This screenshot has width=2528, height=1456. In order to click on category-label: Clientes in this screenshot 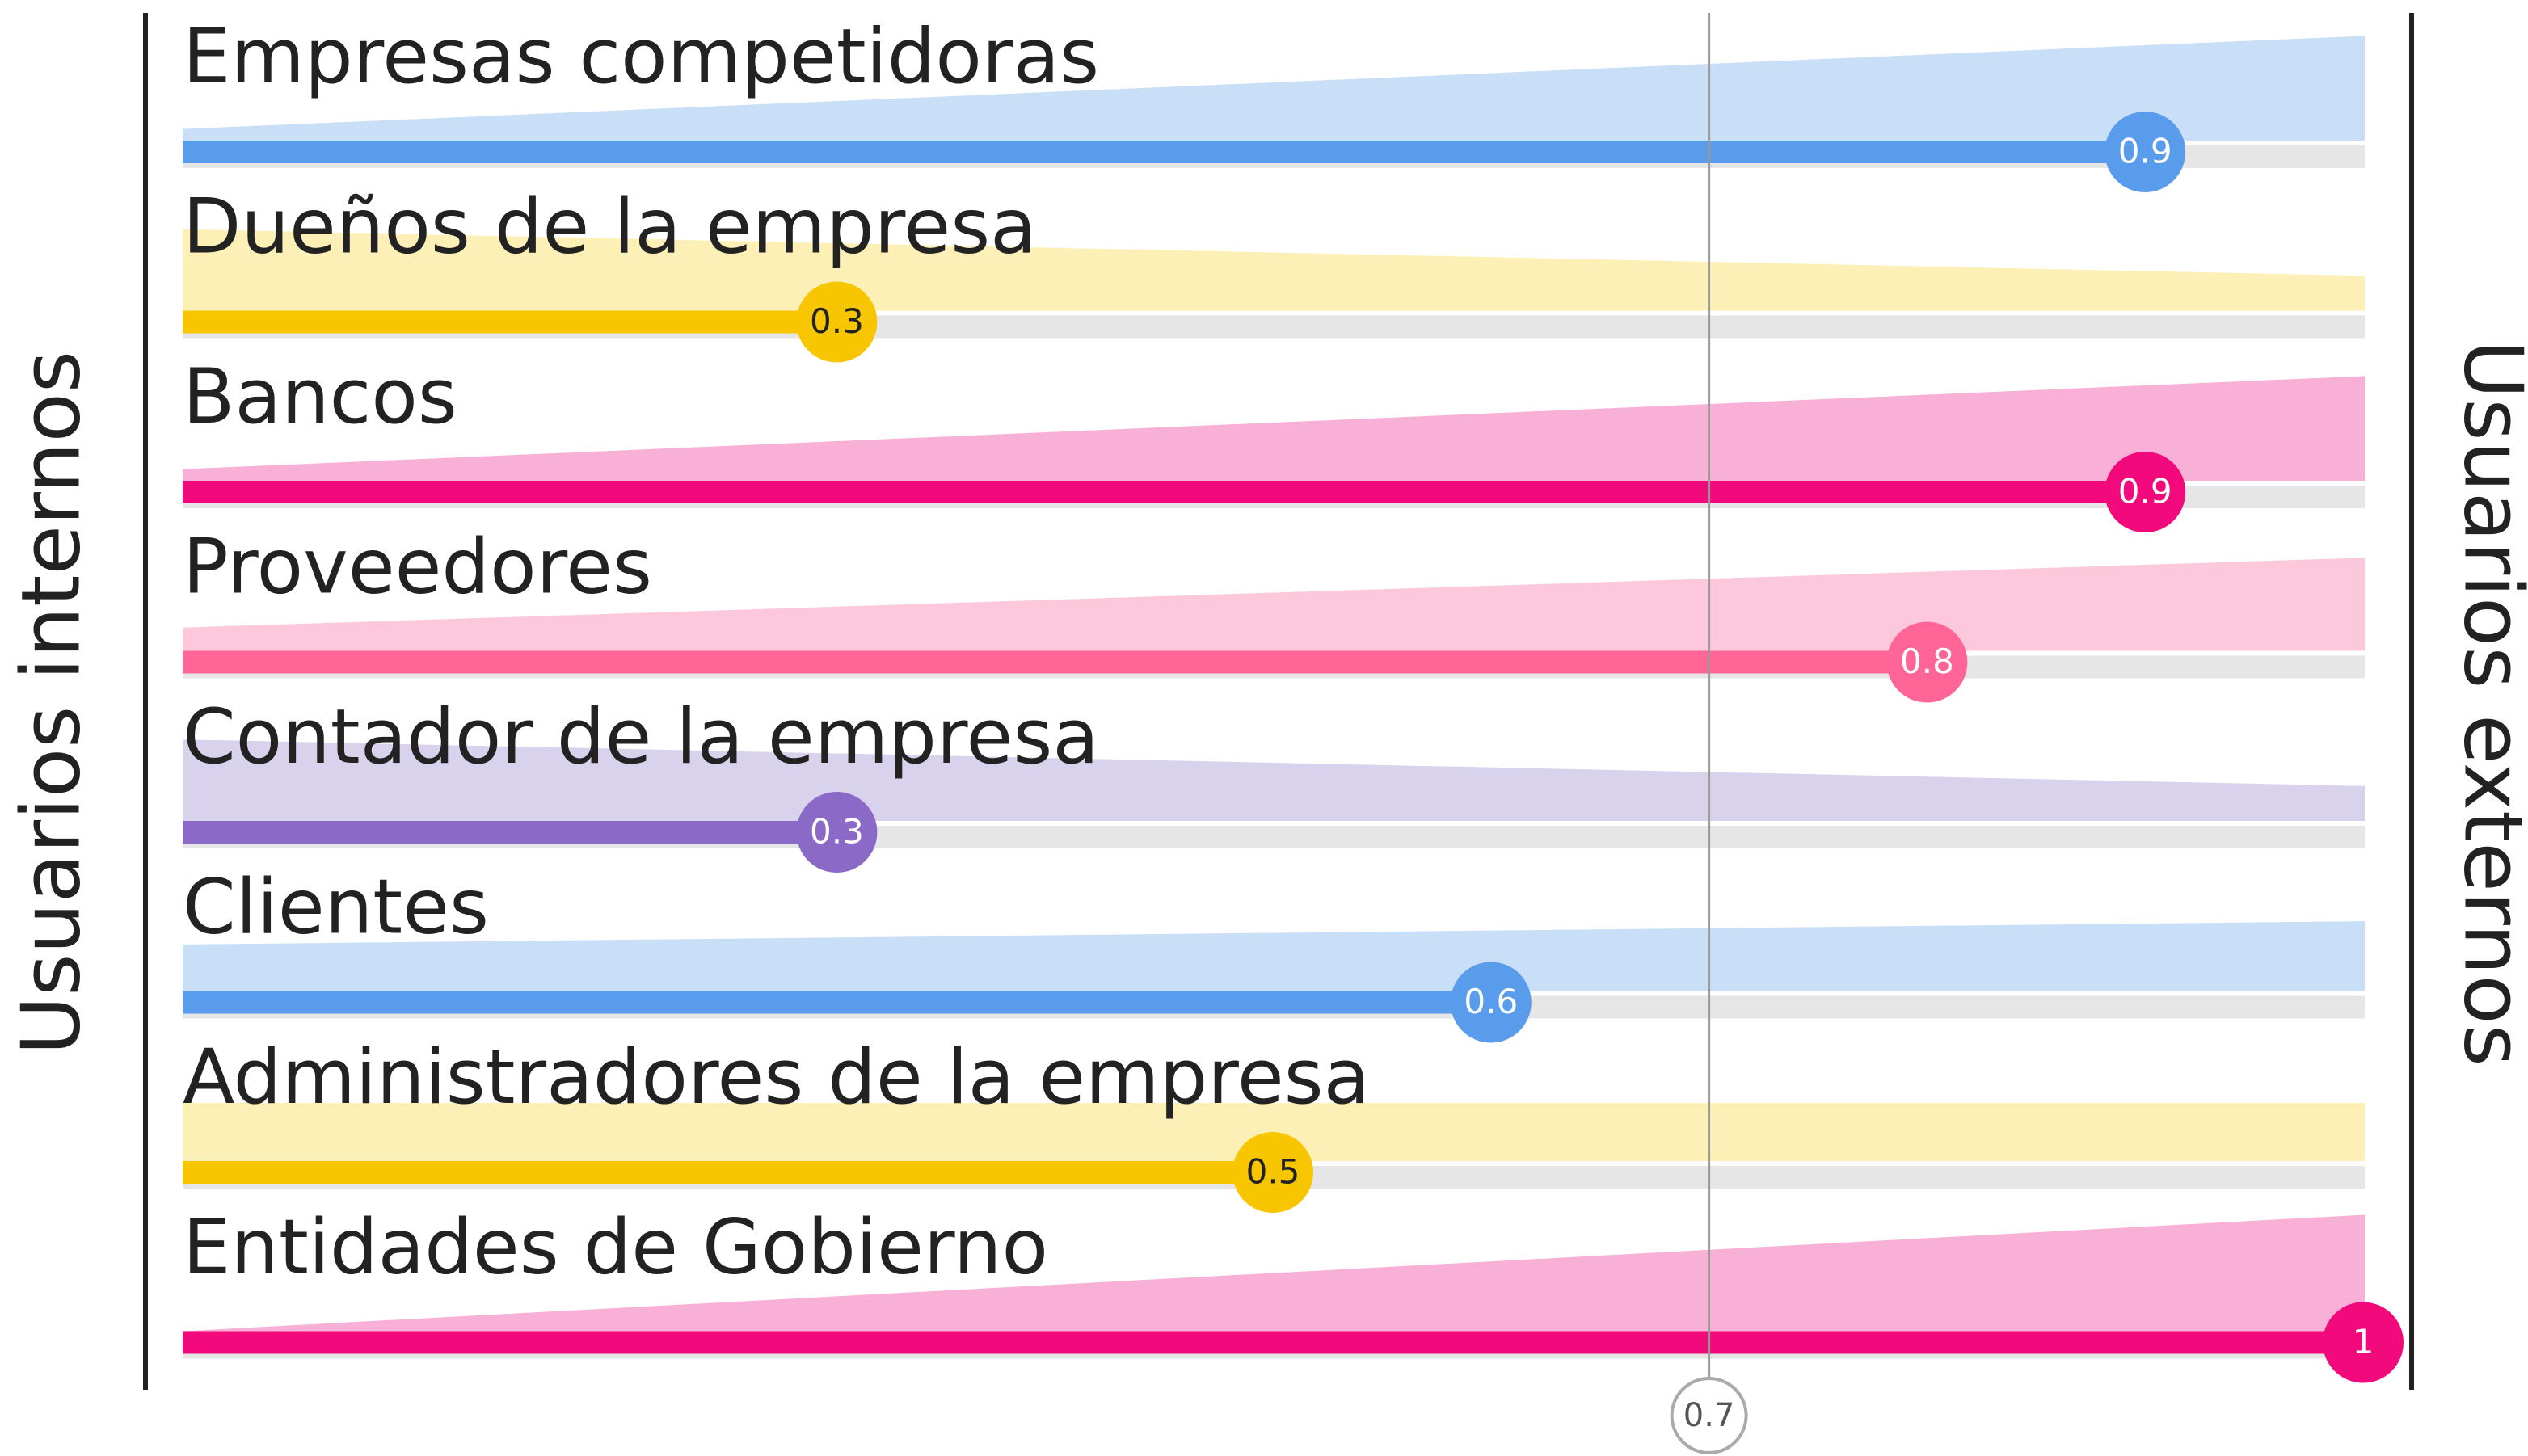, I will do `click(336, 907)`.